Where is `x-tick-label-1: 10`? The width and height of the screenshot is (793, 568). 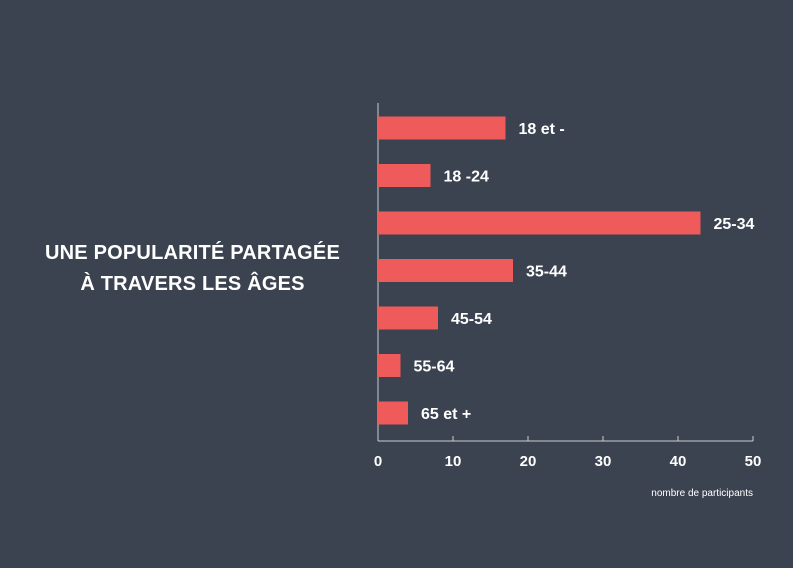
x-tick-label-1: 10 is located at coordinates (453, 461).